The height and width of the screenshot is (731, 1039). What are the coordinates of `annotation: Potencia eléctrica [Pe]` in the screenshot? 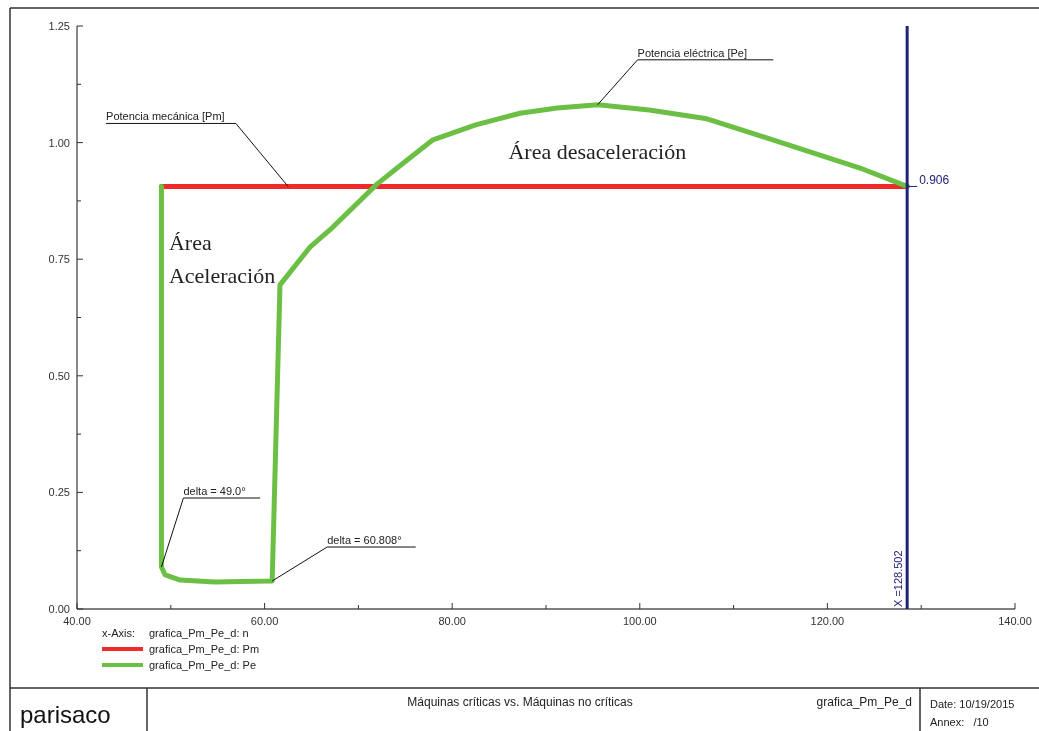 It's located at (692, 52).